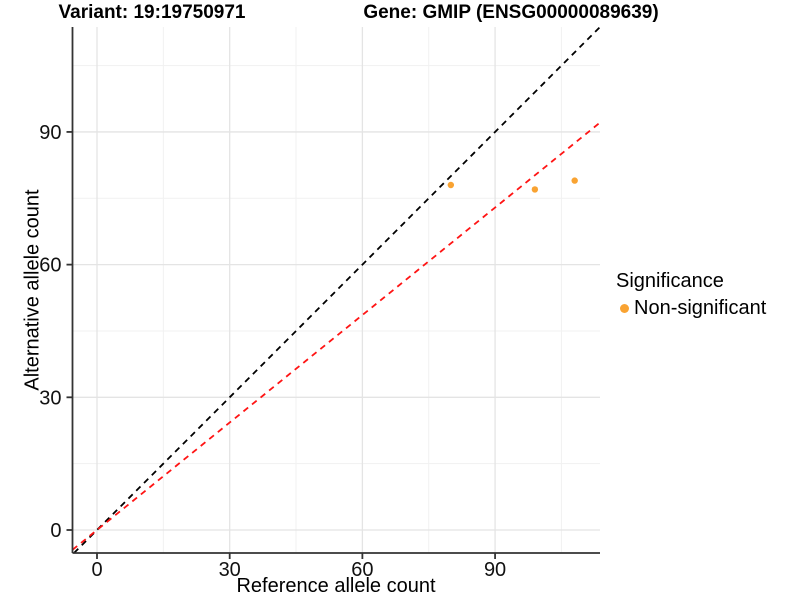 Image resolution: width=800 pixels, height=600 pixels. Describe the element at coordinates (230, 570) in the screenshot. I see `x-tick-label: 30` at that location.